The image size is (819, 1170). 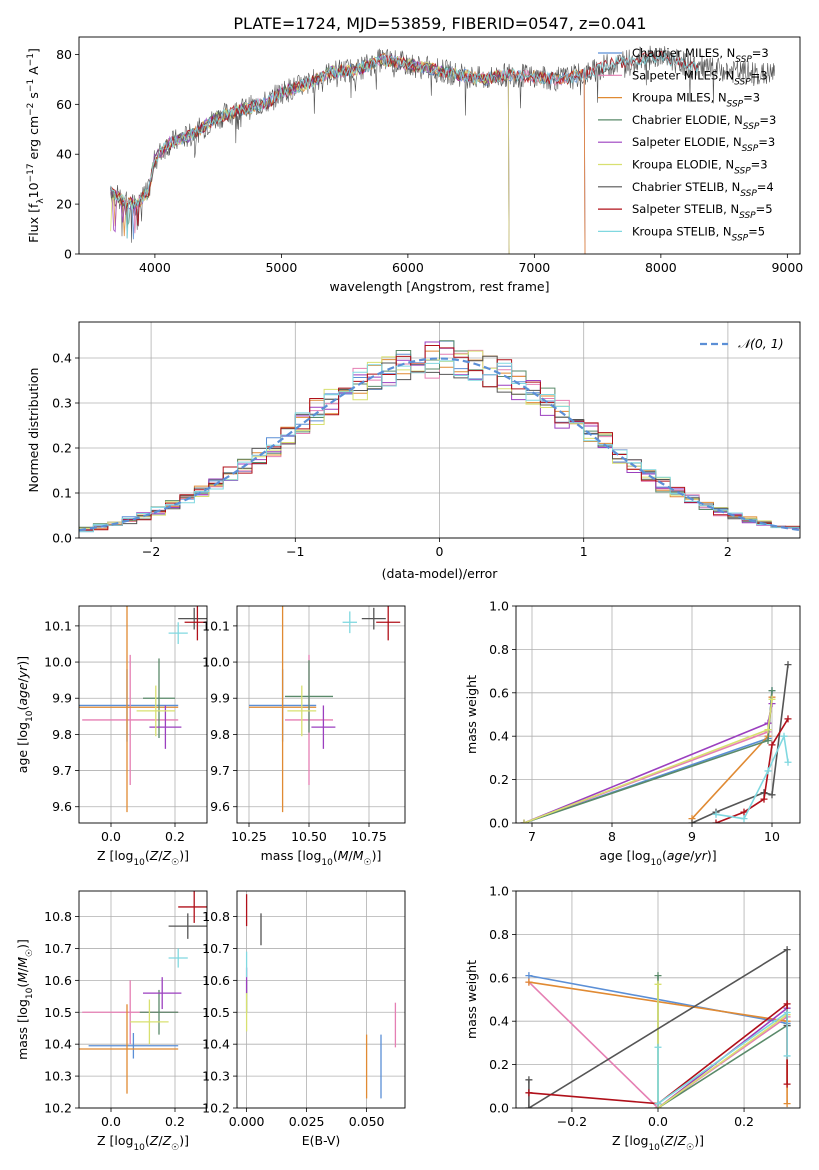 What do you see at coordinates (700, 167) in the screenshot?
I see `legend-label: Kroupa ELODIE, NSSP=3` at bounding box center [700, 167].